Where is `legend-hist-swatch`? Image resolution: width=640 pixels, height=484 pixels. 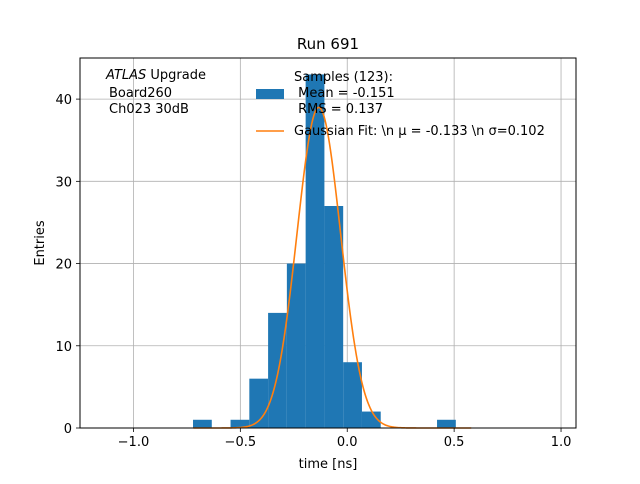
legend-hist-swatch is located at coordinates (270, 94).